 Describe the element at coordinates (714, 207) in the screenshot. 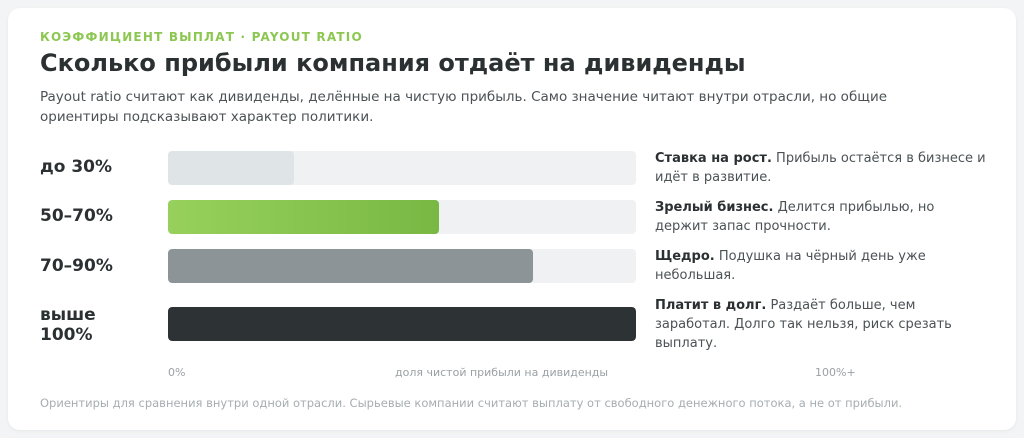

I see `annotation-title: Зрелый бизнес.` at that location.